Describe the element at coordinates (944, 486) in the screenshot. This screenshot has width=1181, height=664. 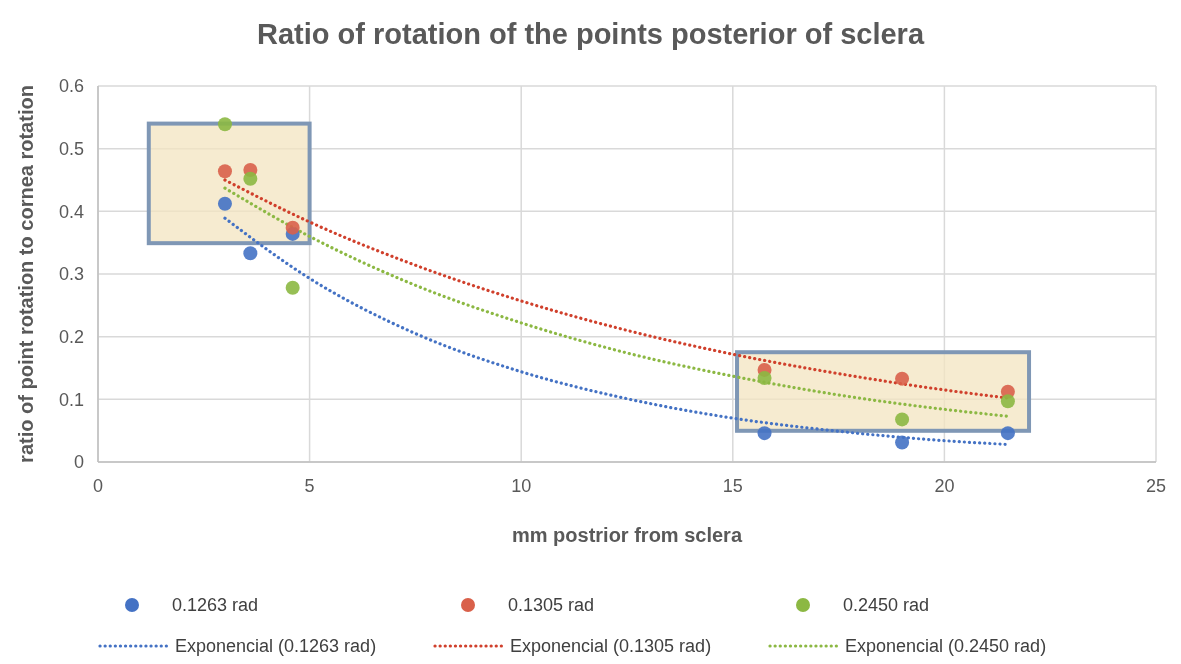
I see `x-tick-label: 20` at that location.